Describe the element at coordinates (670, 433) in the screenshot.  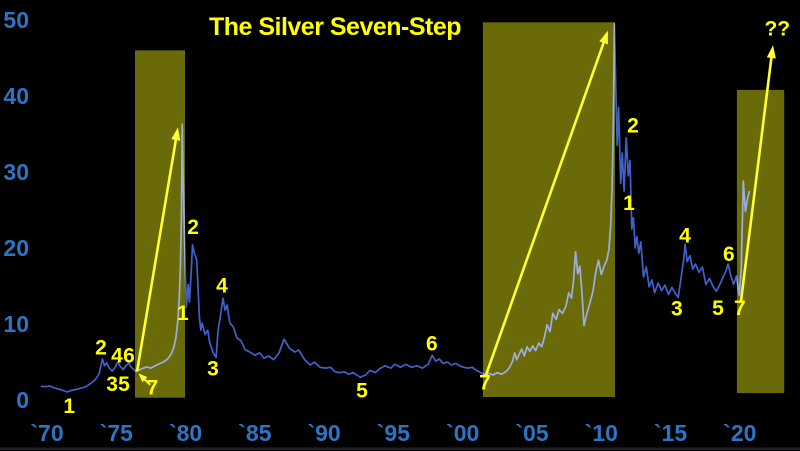
I see `x-tick-2015: `15` at that location.